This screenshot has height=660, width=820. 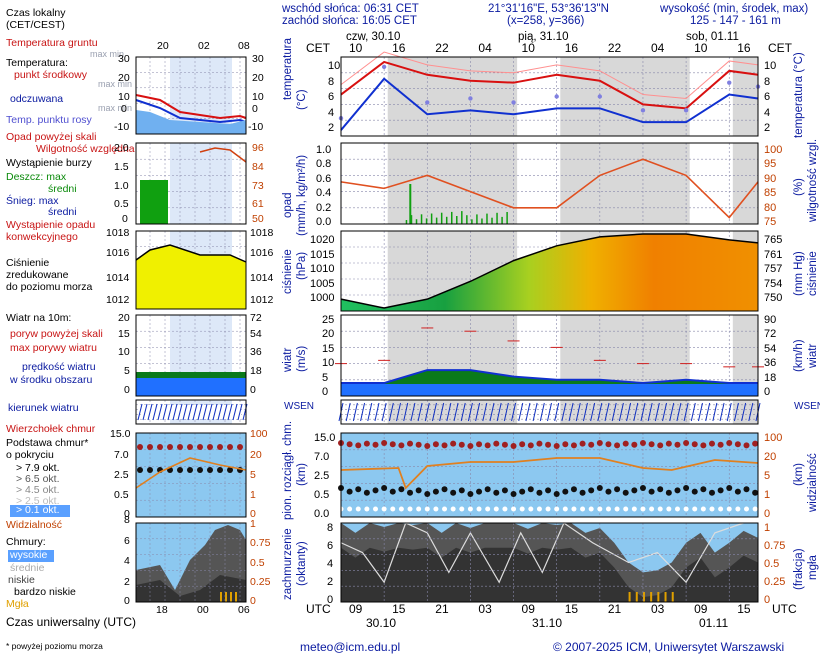 I want to click on press-rtick-1014: 1014, so click(x=262, y=278).